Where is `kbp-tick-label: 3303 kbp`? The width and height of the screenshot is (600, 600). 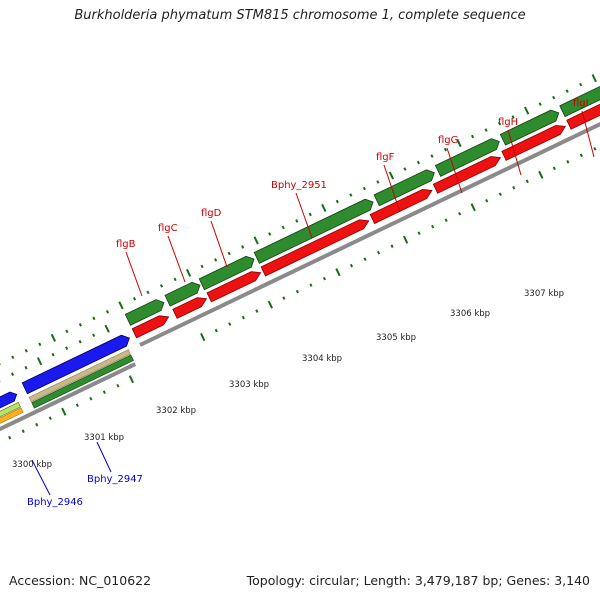 kbp-tick-label: 3303 kbp is located at coordinates (249, 385).